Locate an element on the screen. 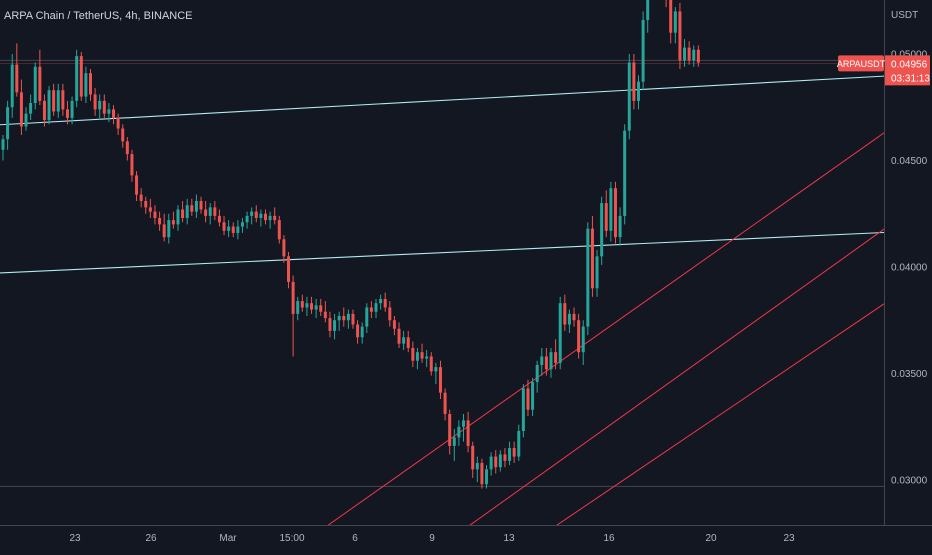 The height and width of the screenshot is (555, 932). time-tick-label: 16 is located at coordinates (609, 538).